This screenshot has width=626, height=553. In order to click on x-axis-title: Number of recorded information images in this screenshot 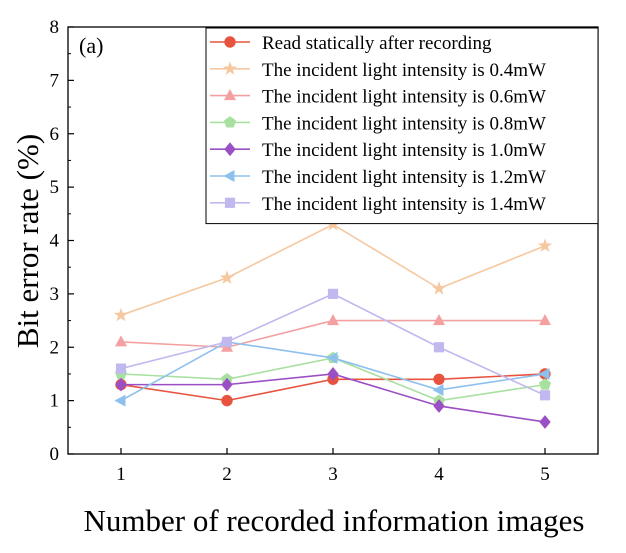, I will do `click(334, 520)`.